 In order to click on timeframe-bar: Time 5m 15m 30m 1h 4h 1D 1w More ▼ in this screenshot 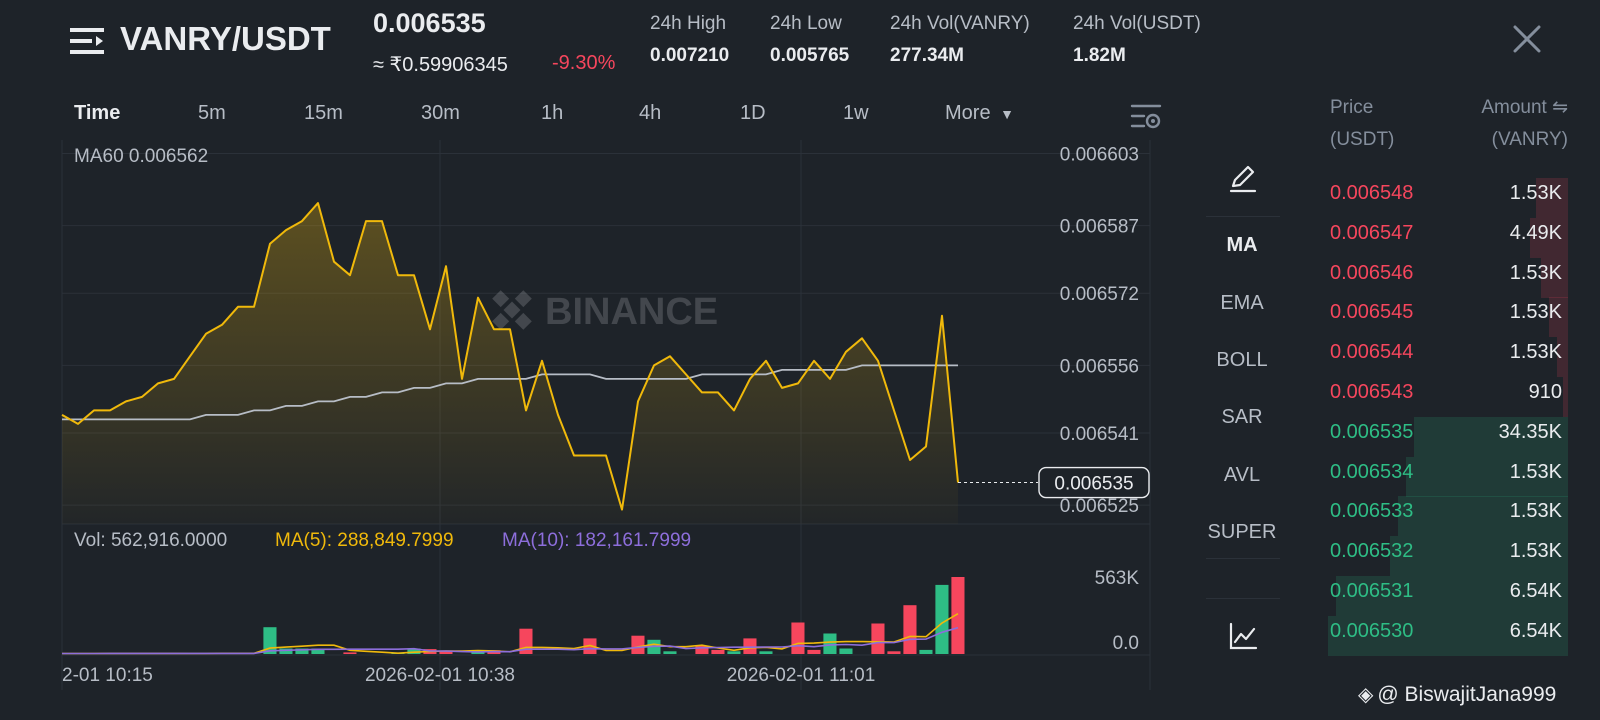, I will do `click(580, 116)`.